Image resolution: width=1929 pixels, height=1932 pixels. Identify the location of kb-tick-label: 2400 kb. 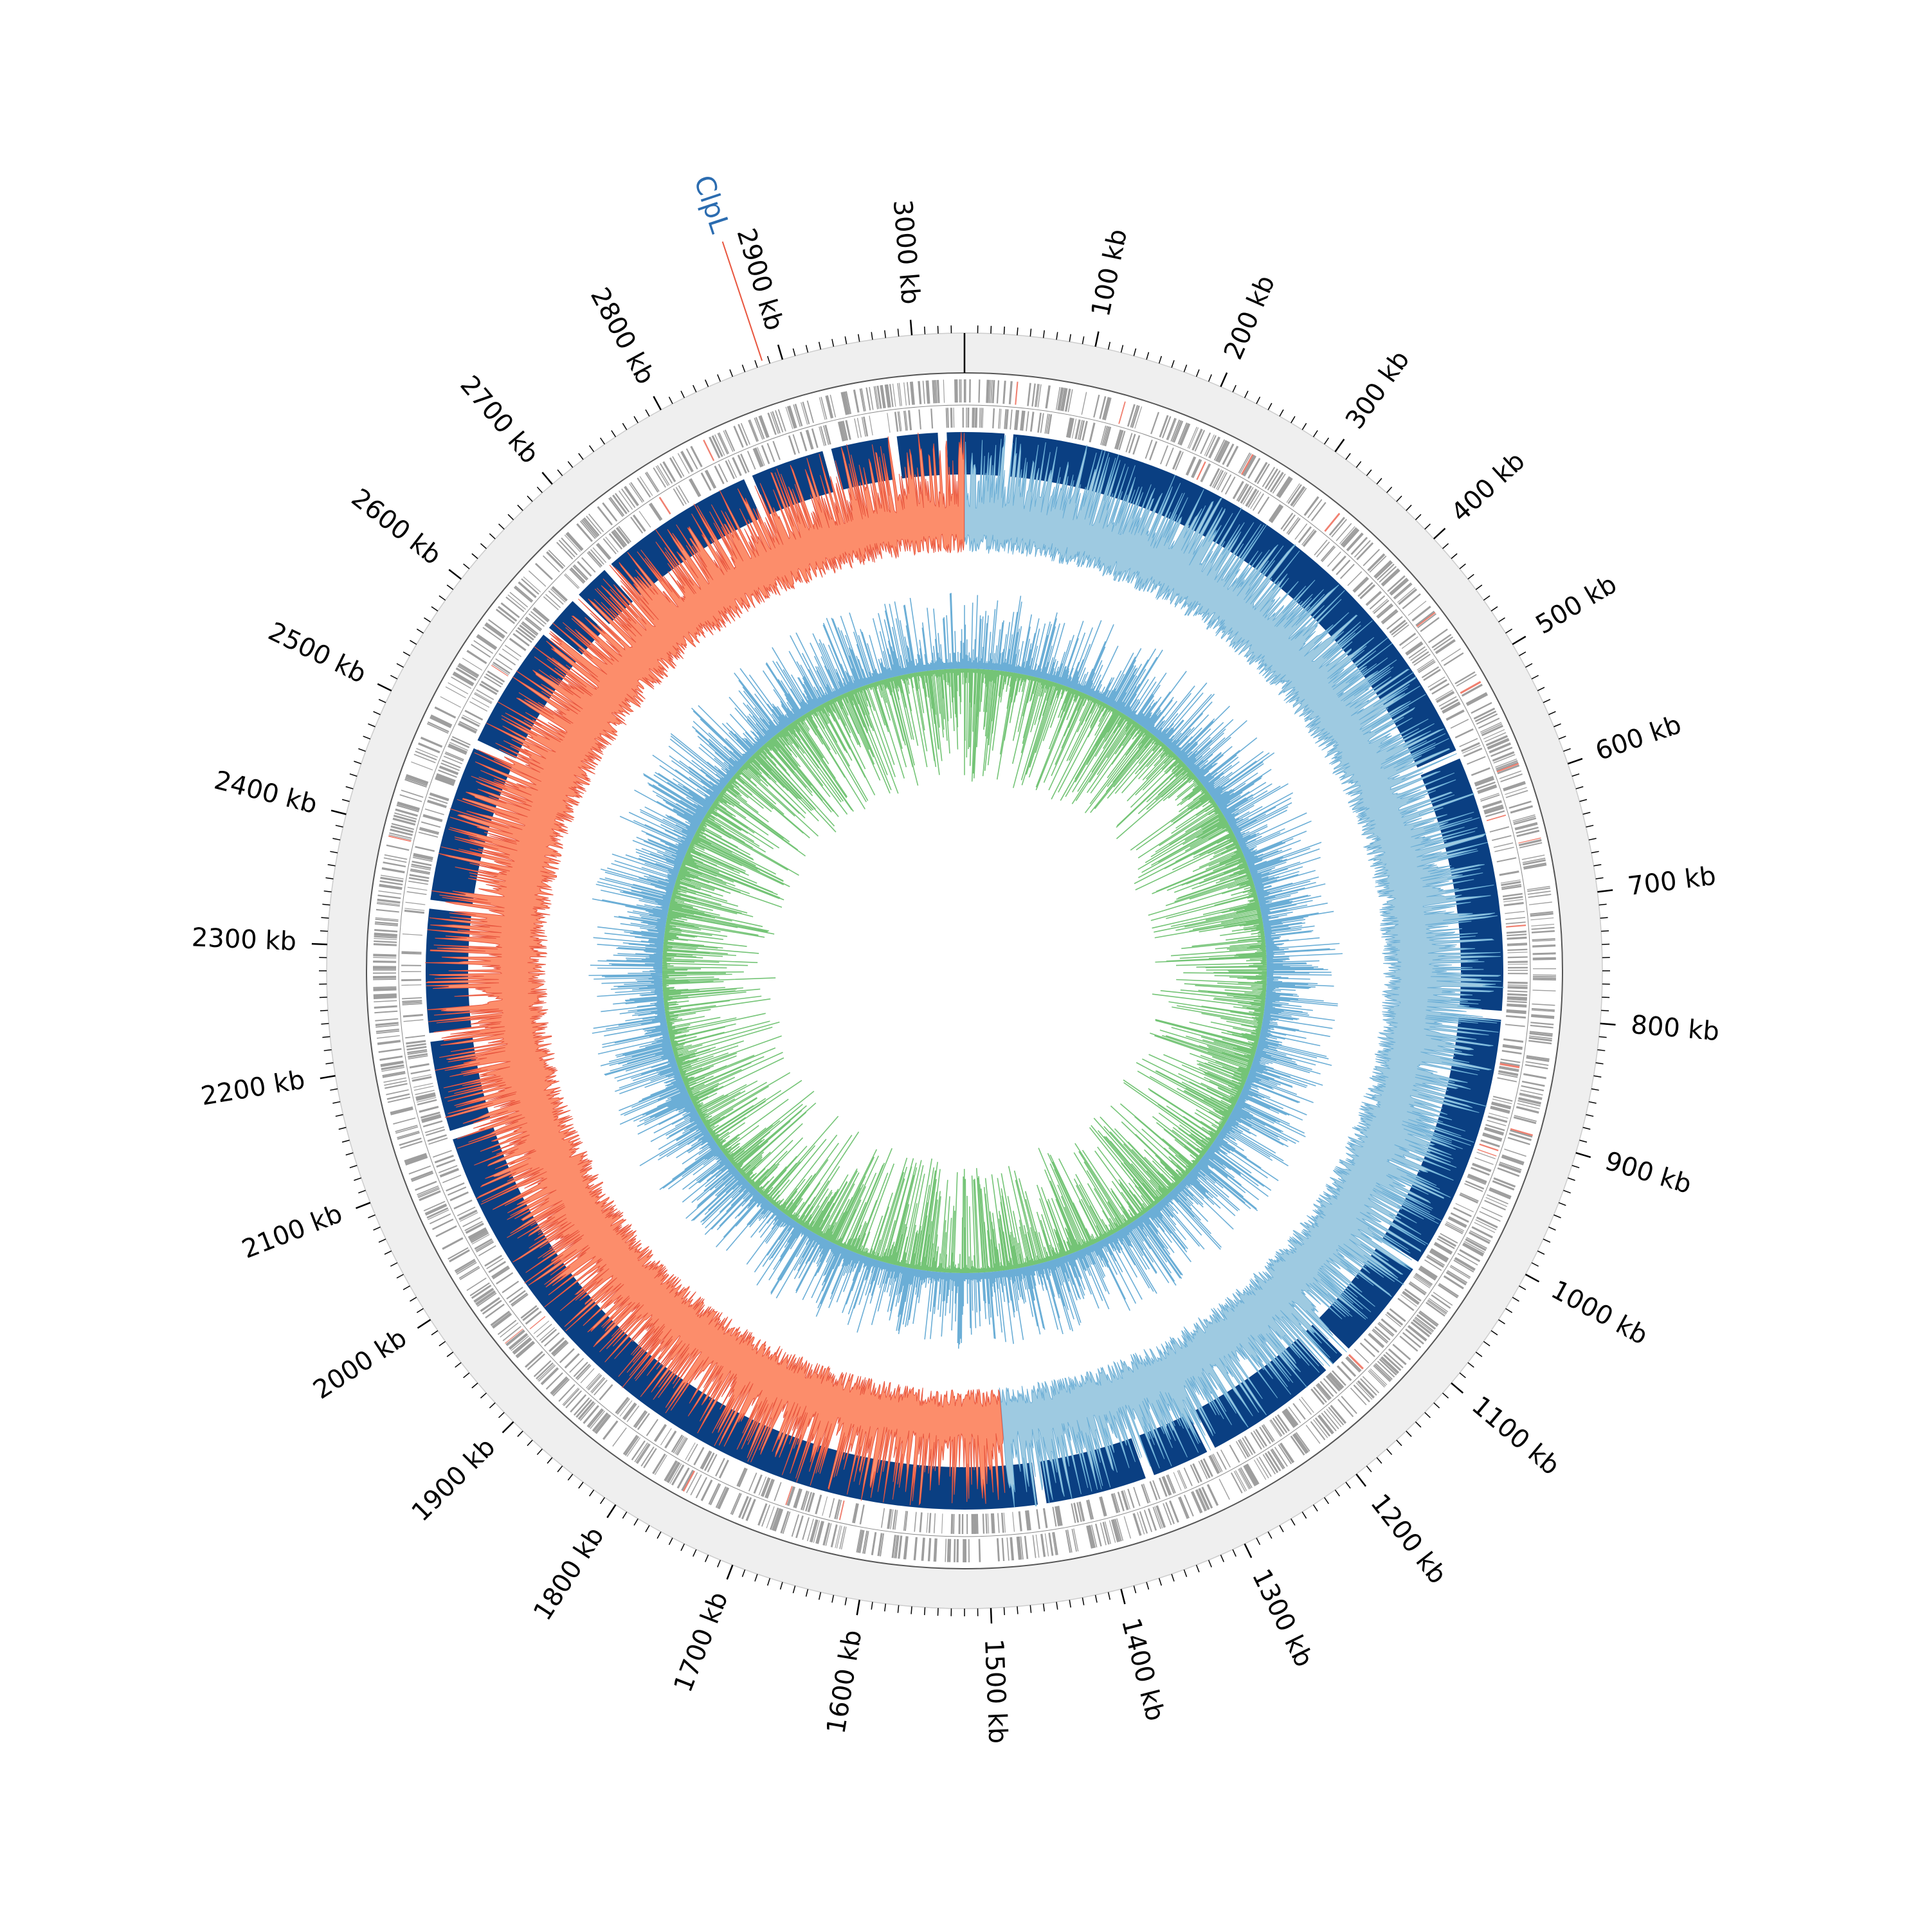
(266, 792).